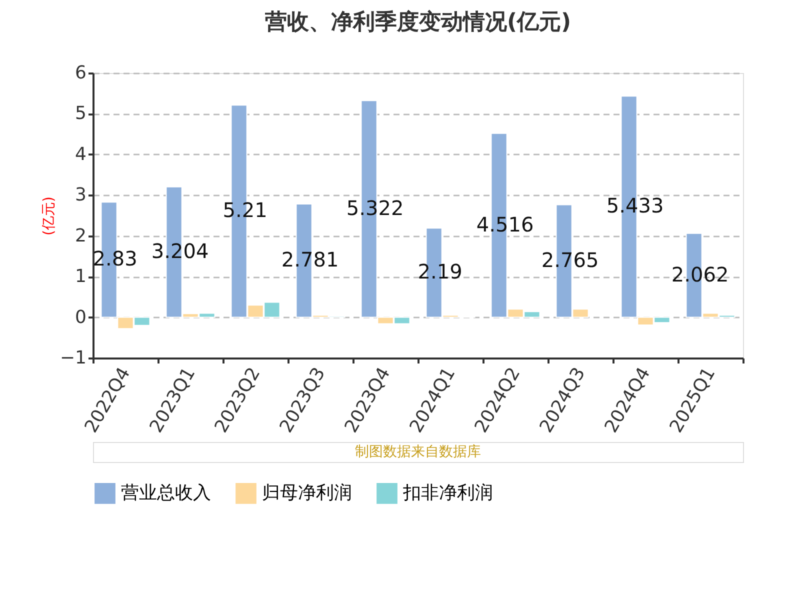  What do you see at coordinates (245, 210) in the screenshot?
I see `data-label: 5.21` at bounding box center [245, 210].